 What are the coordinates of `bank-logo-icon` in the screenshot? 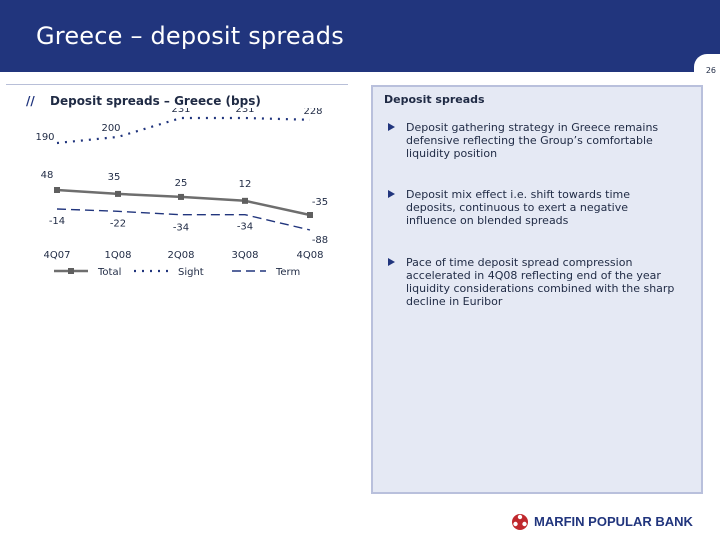 It's located at (520, 522).